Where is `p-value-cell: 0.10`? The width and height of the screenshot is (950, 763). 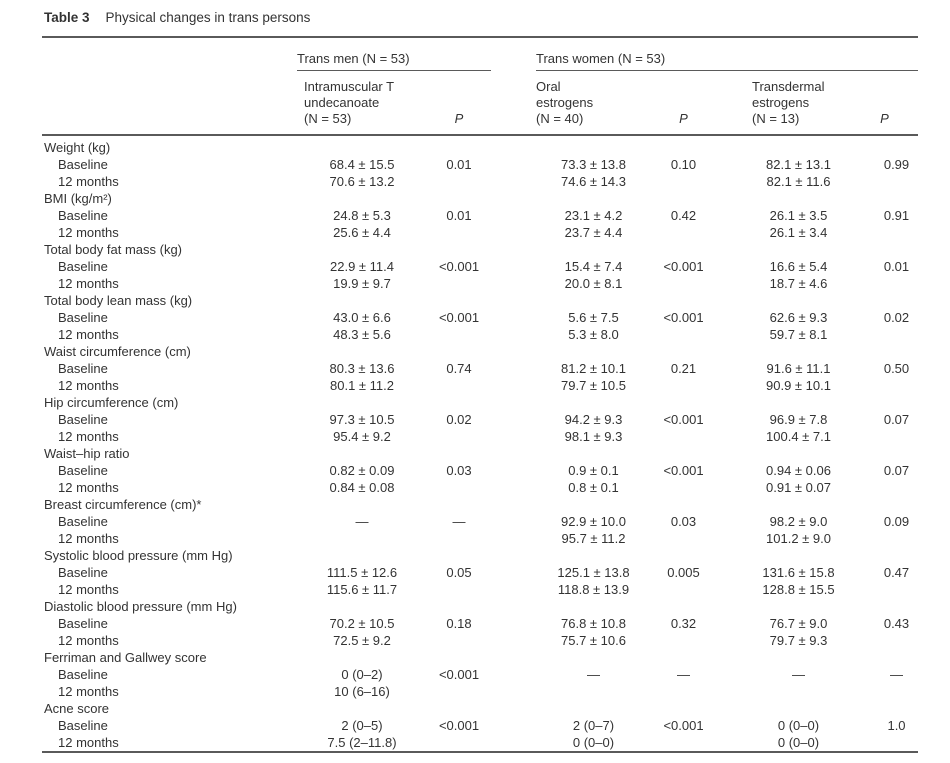 p-value-cell: 0.10 is located at coordinates (683, 164).